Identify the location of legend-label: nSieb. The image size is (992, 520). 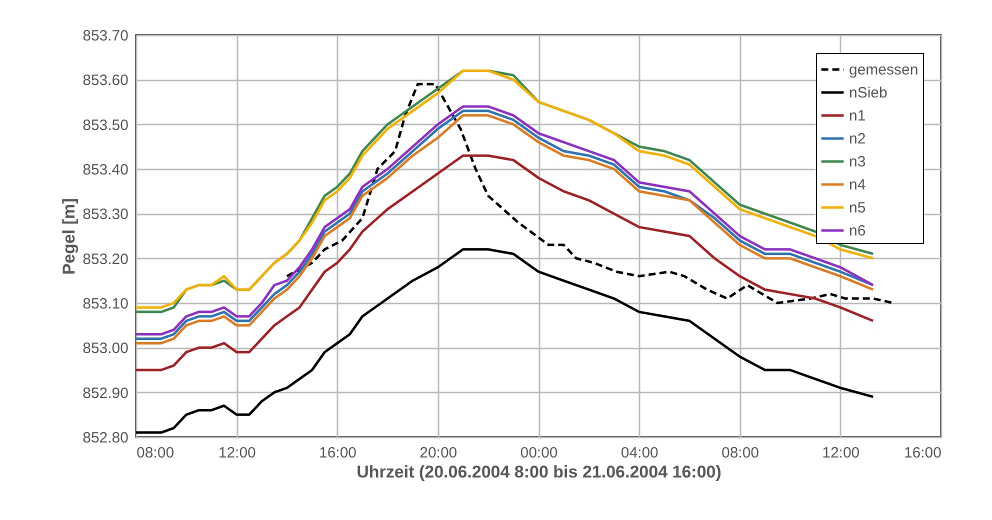
(868, 93).